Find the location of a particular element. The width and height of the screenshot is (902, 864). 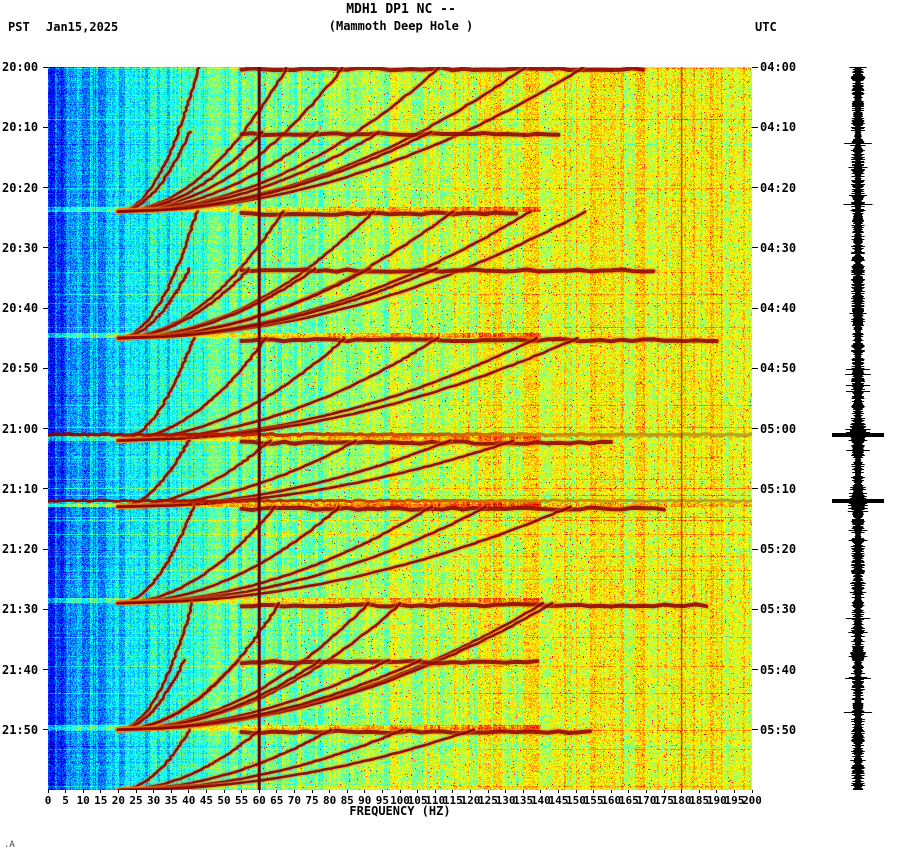

freq-tick-label: 170 is located at coordinates (646, 800).